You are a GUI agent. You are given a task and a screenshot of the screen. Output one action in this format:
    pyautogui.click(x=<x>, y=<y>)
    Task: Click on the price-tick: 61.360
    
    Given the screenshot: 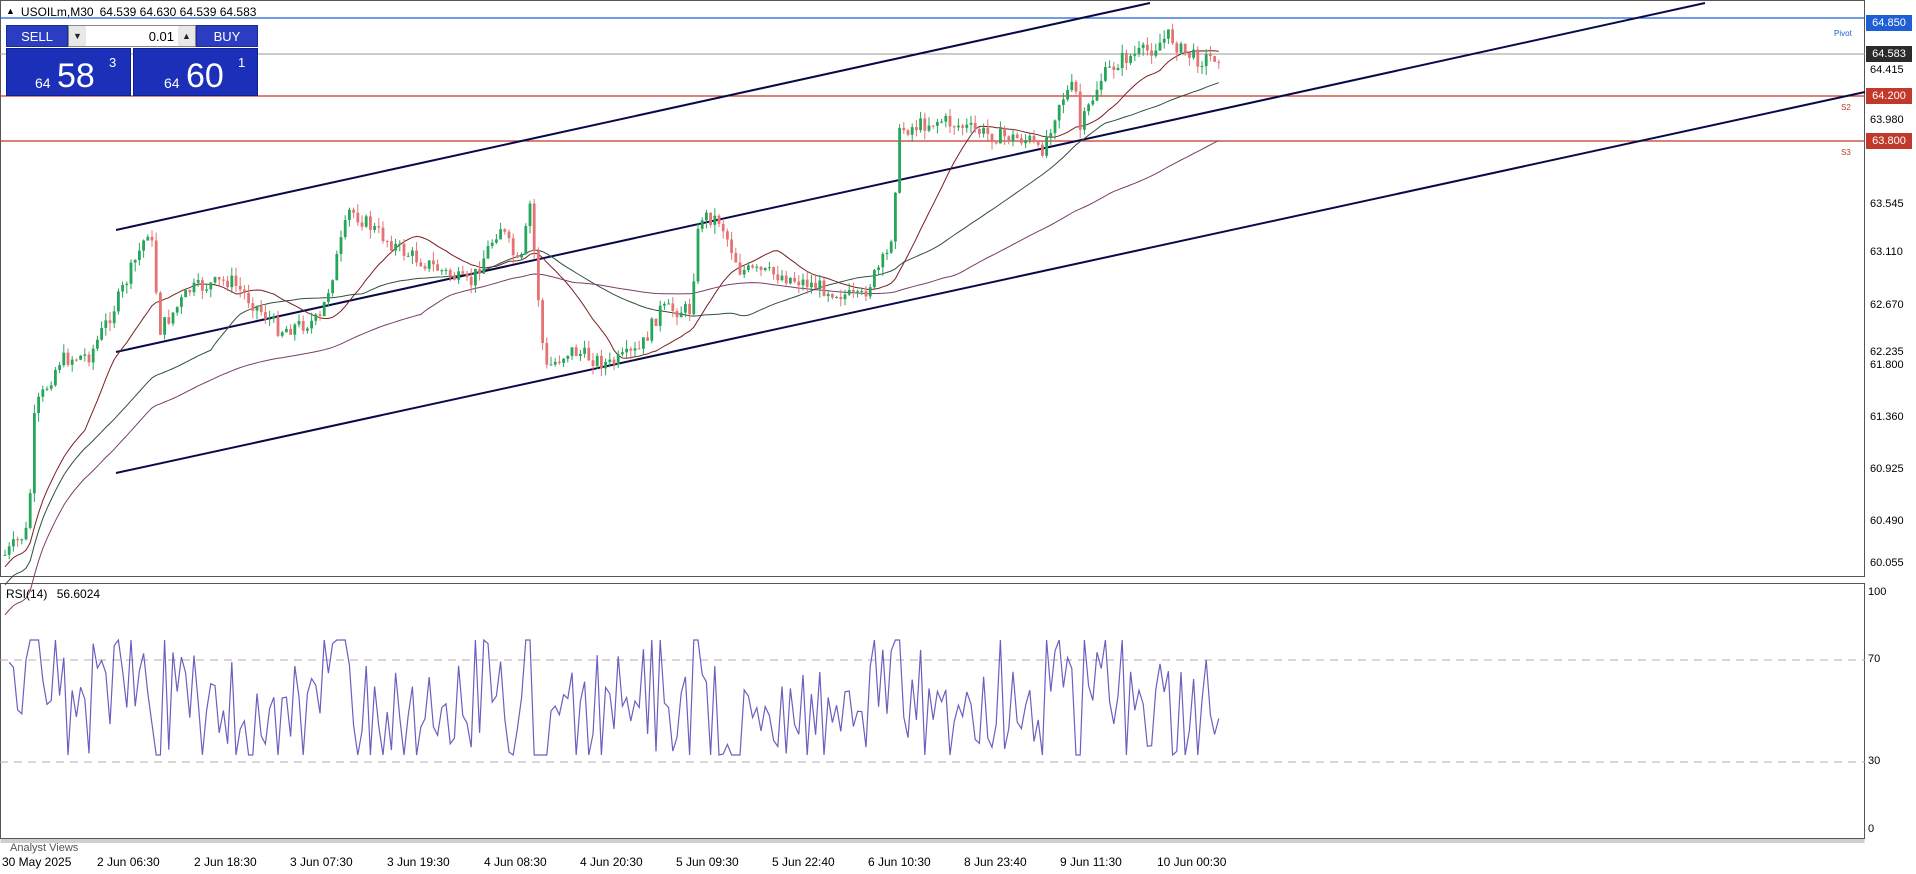 What is the action you would take?
    pyautogui.click(x=1887, y=417)
    